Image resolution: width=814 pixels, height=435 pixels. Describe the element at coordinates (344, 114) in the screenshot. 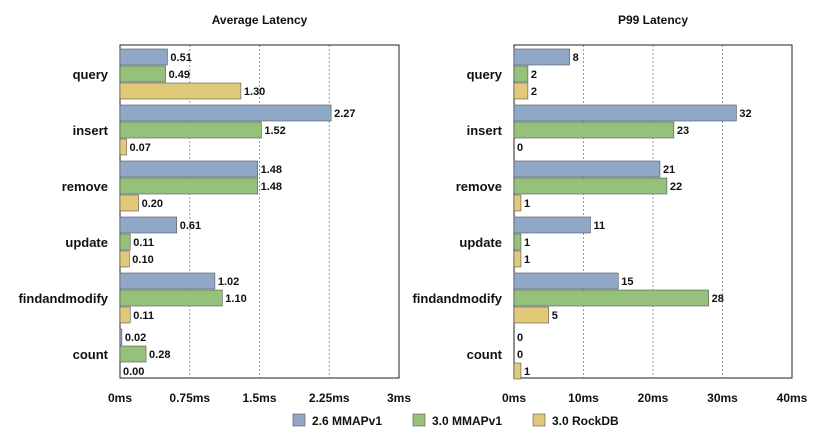

I see `data-label-insert-2-6-mmapv1: 2.27` at that location.